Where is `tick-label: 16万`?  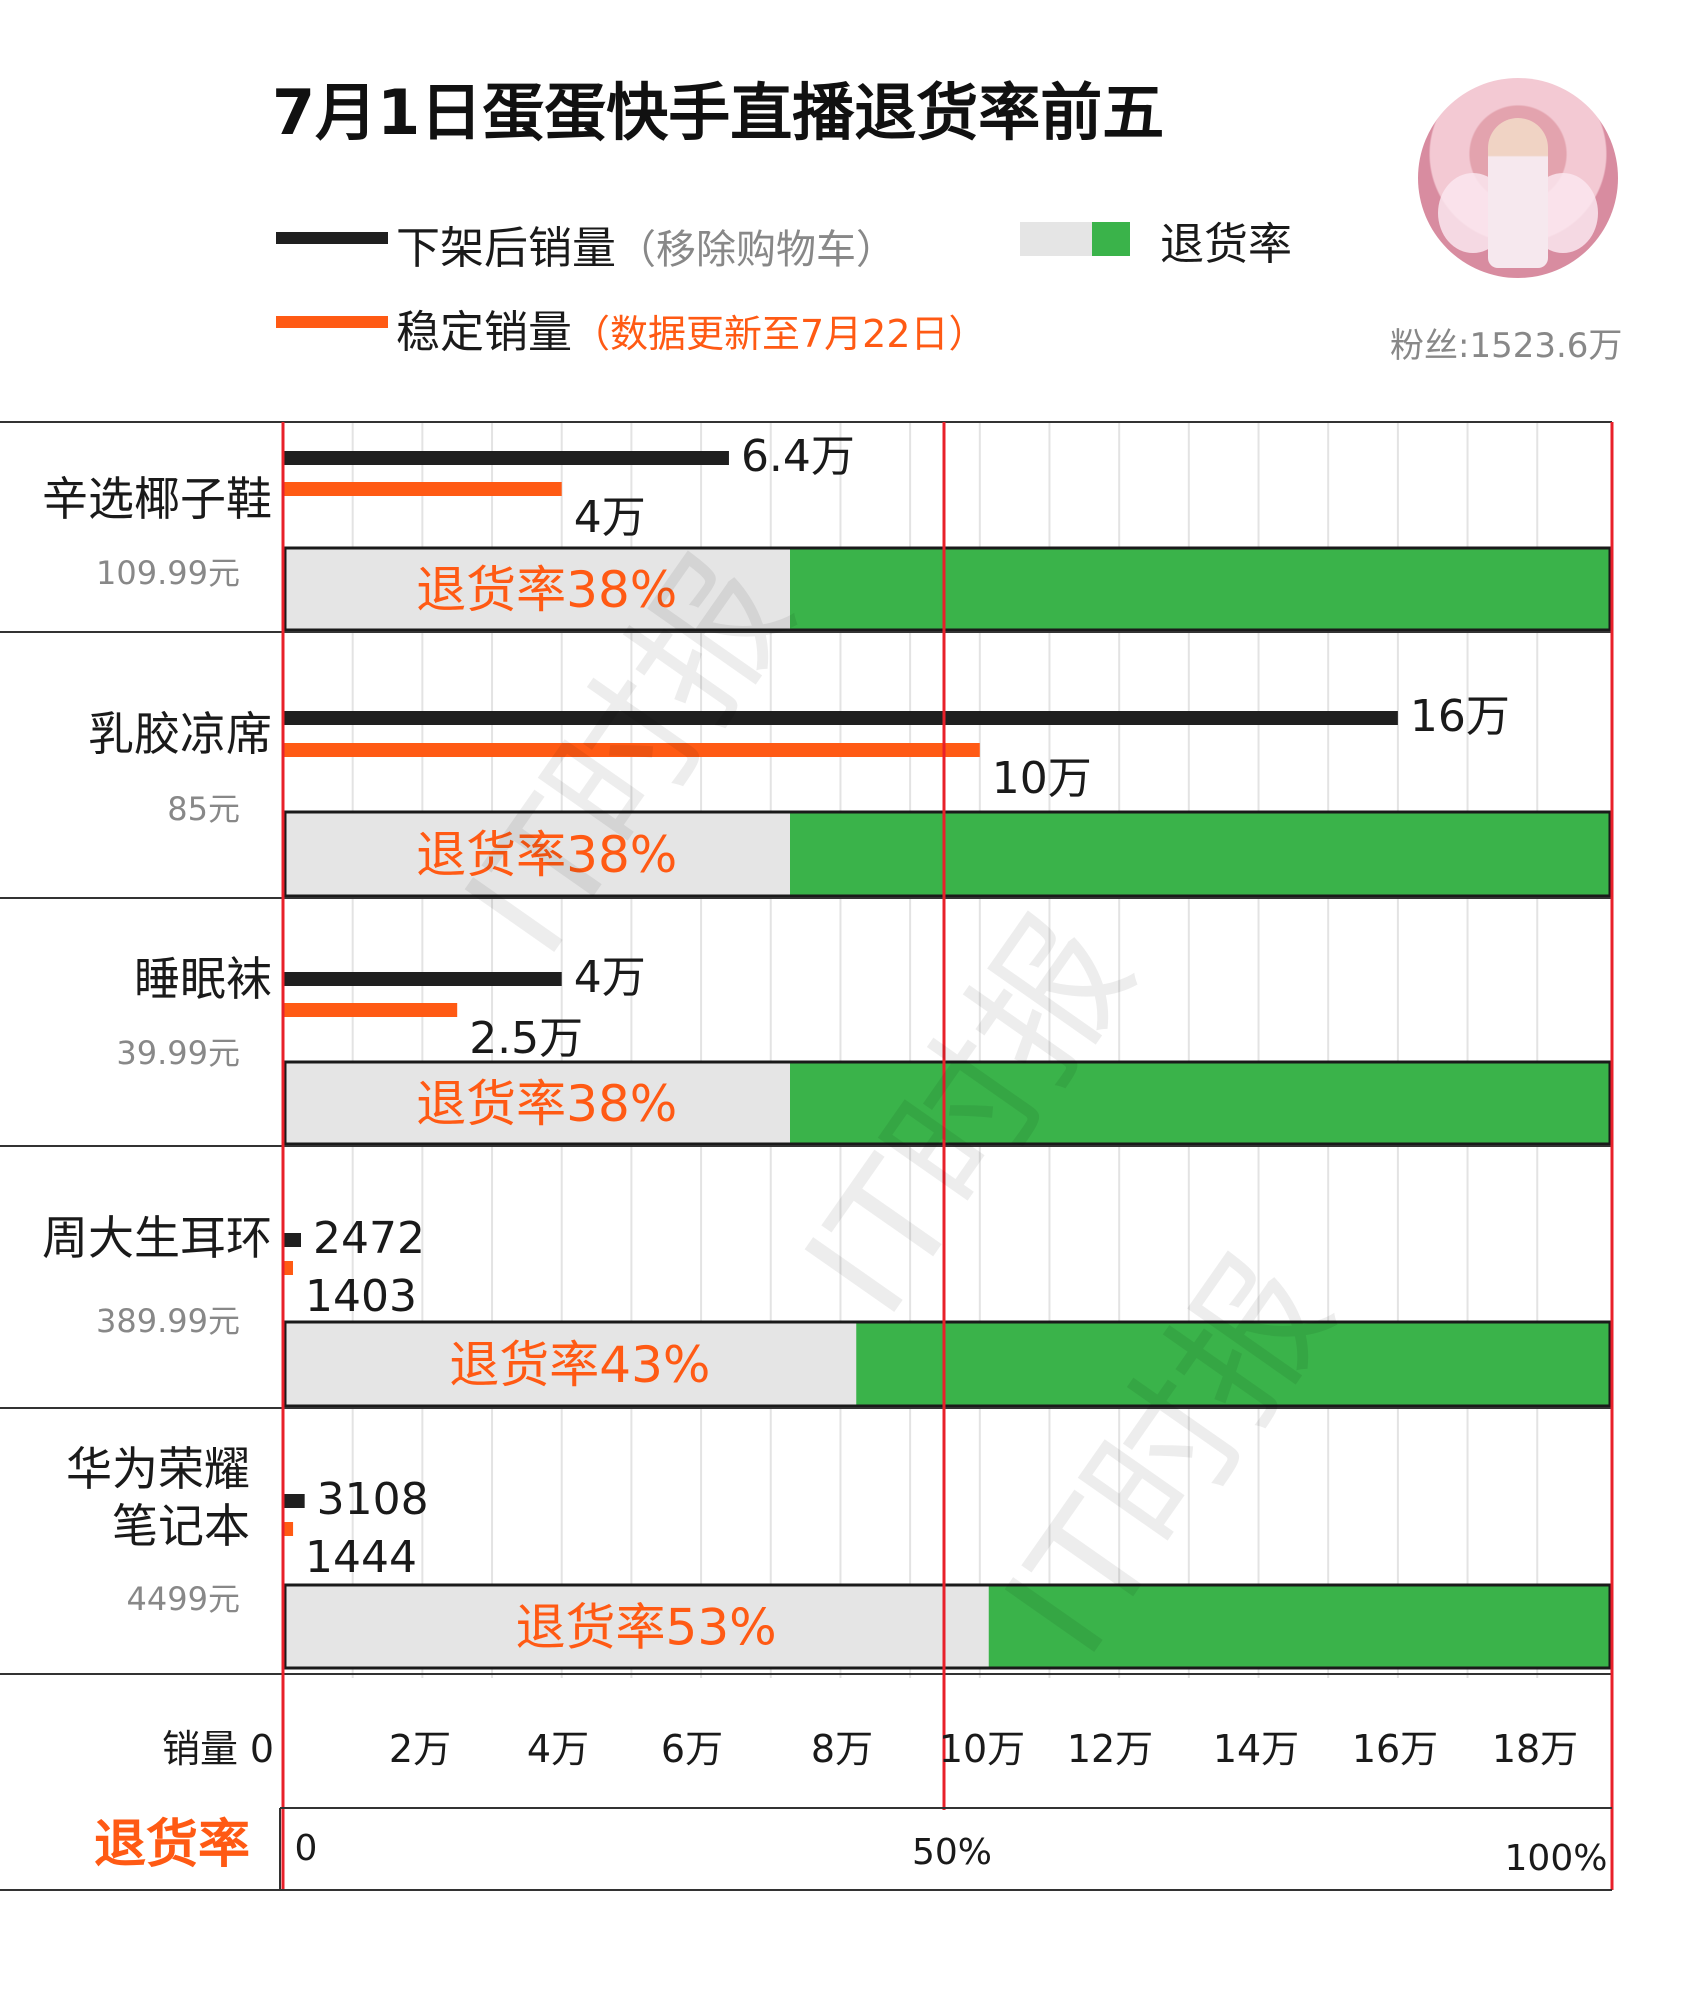 tick-label: 16万 is located at coordinates (1395, 1749).